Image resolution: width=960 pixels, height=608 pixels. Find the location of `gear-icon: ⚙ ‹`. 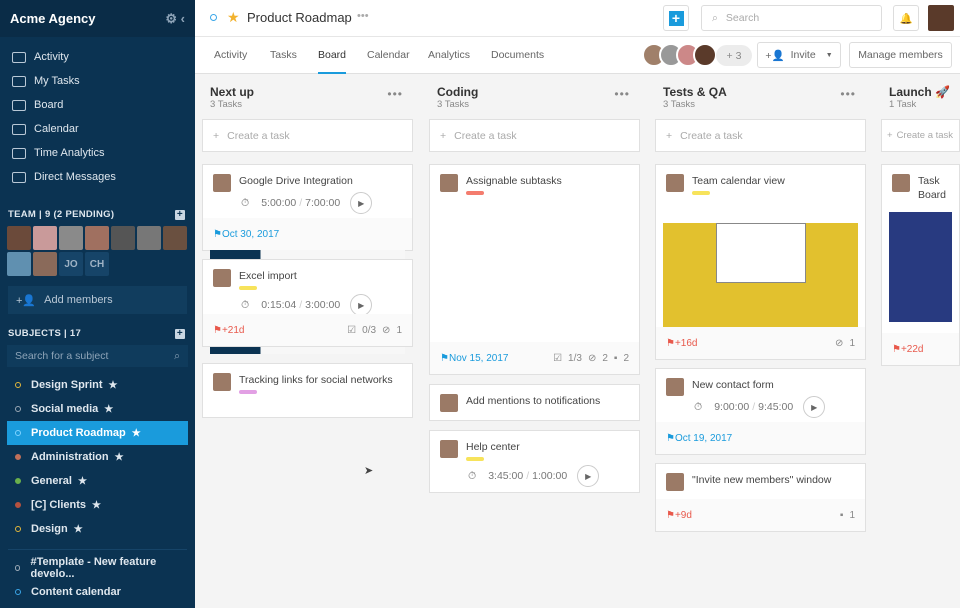

gear-icon: ⚙ ‹ is located at coordinates (175, 18).